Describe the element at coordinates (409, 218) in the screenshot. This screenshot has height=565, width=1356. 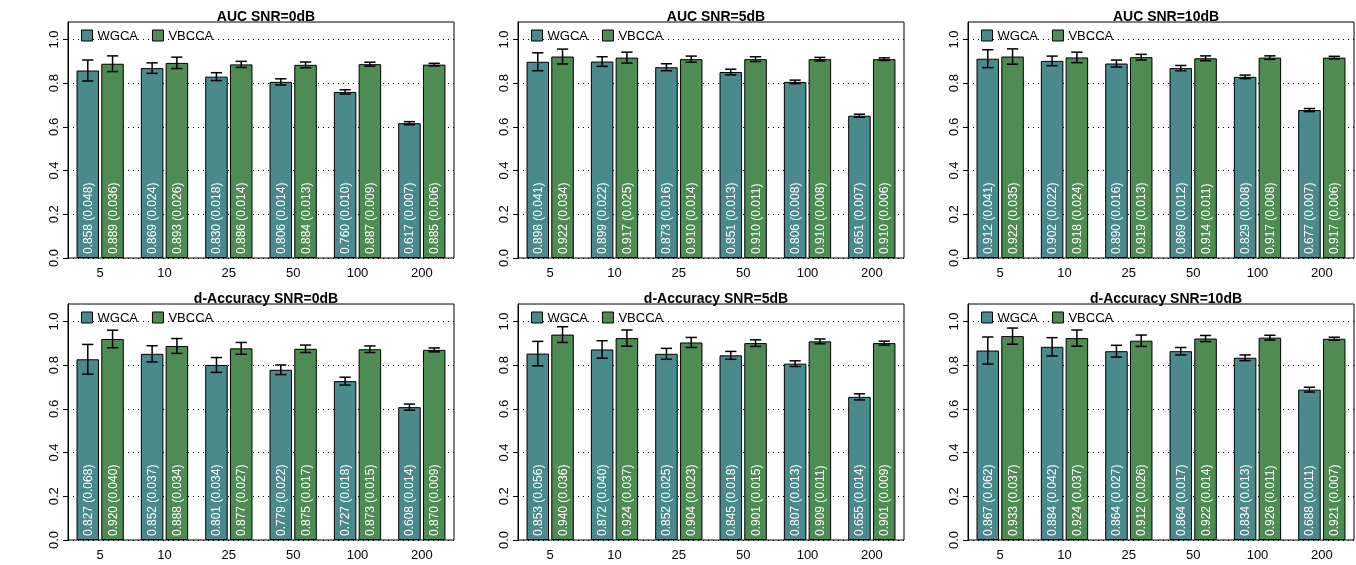
I see `data-label: 0.617 (0.007)` at that location.